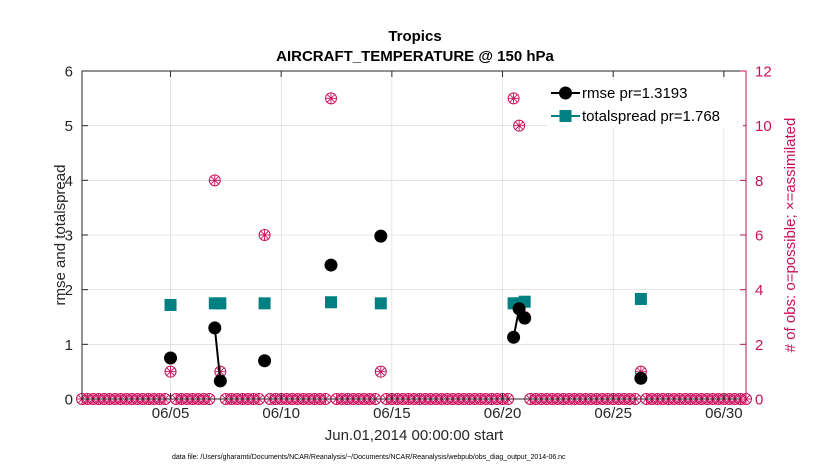 Image resolution: width=830 pixels, height=470 pixels. What do you see at coordinates (69, 290) in the screenshot?
I see `left-y-tick-label: 2` at bounding box center [69, 290].